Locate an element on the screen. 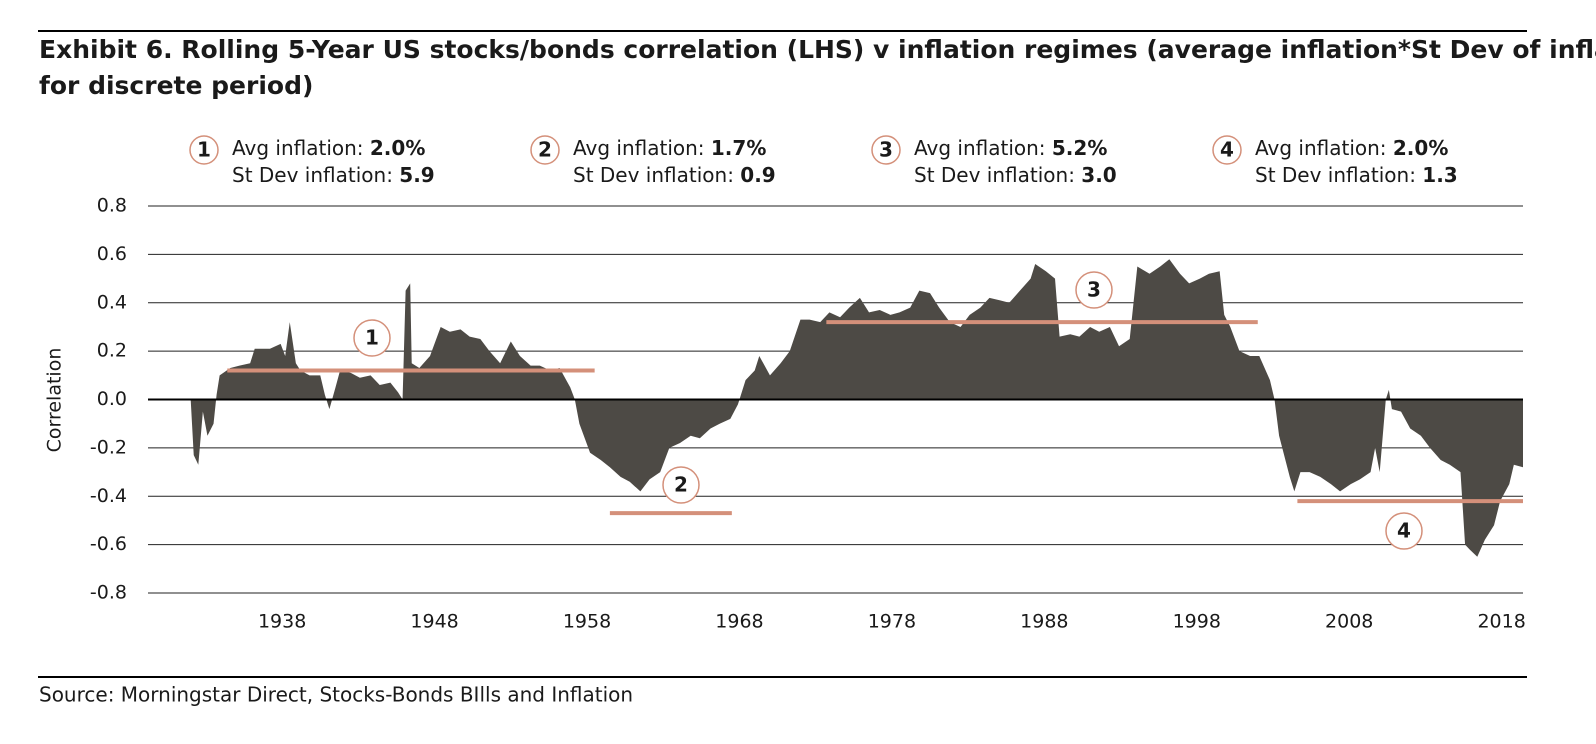 This screenshot has width=1596, height=744. x-tick-label: 1978 is located at coordinates (892, 622).